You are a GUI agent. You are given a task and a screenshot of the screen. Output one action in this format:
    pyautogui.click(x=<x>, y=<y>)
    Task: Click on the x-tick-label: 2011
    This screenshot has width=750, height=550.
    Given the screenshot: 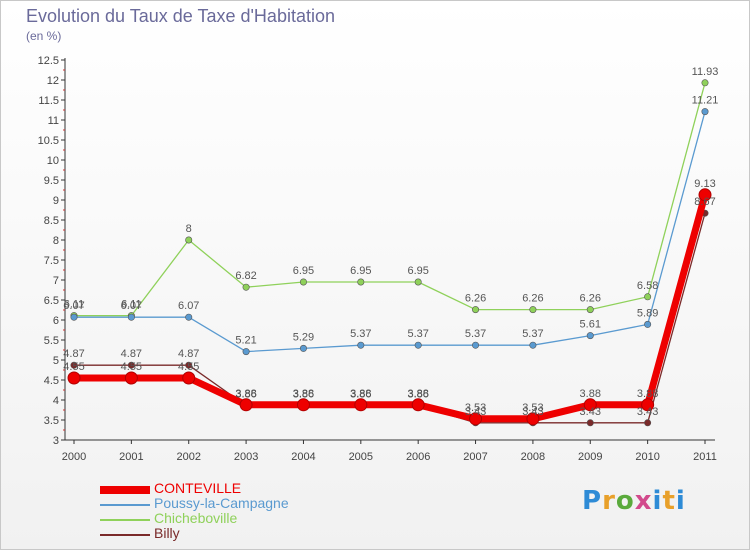 What is the action you would take?
    pyautogui.click(x=705, y=457)
    